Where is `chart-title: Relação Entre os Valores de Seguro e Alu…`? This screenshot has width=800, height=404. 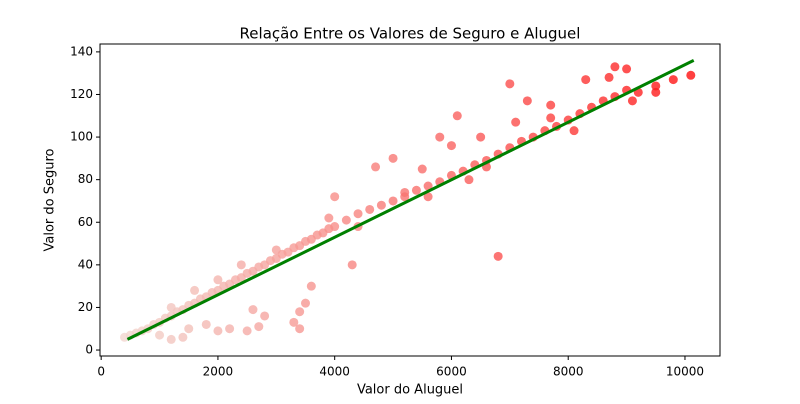
chart-title: Relação Entre os Valores de Seguro e Alu… is located at coordinates (410, 34).